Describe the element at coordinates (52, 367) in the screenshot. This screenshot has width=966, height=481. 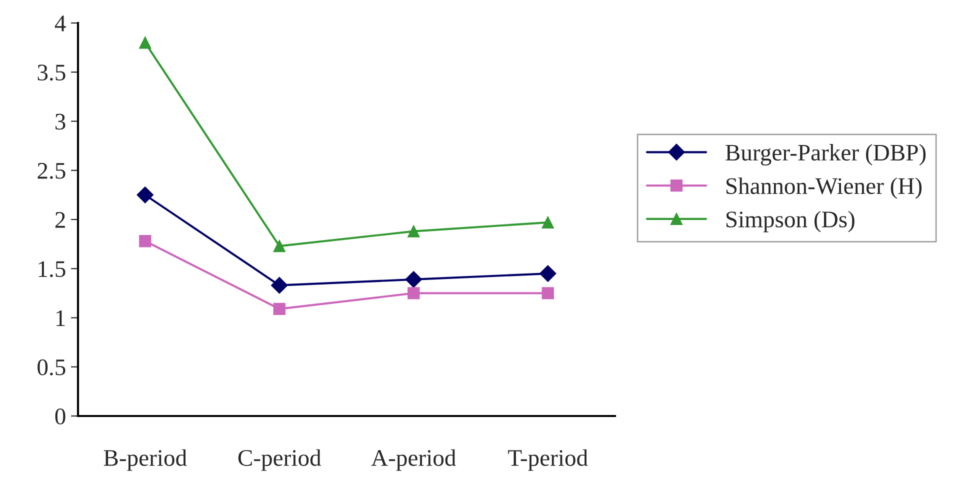
I see `y-tick-label: 0.5` at that location.